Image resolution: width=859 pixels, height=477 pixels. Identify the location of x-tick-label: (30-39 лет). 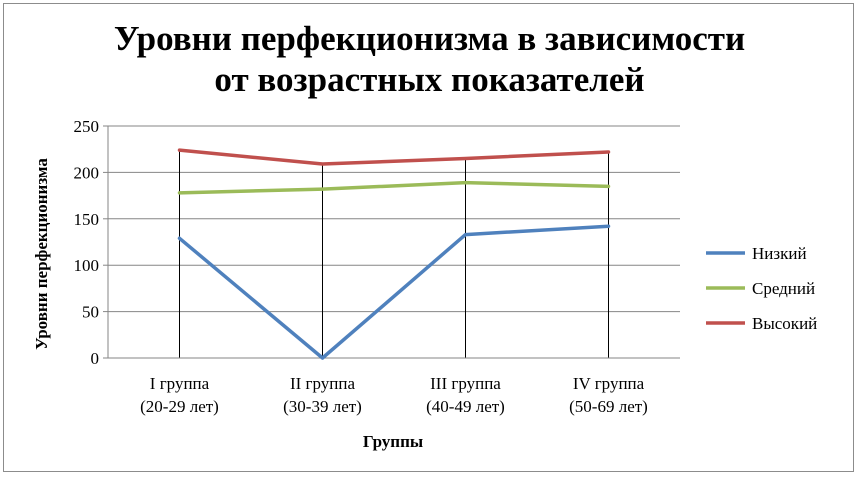
(322, 406).